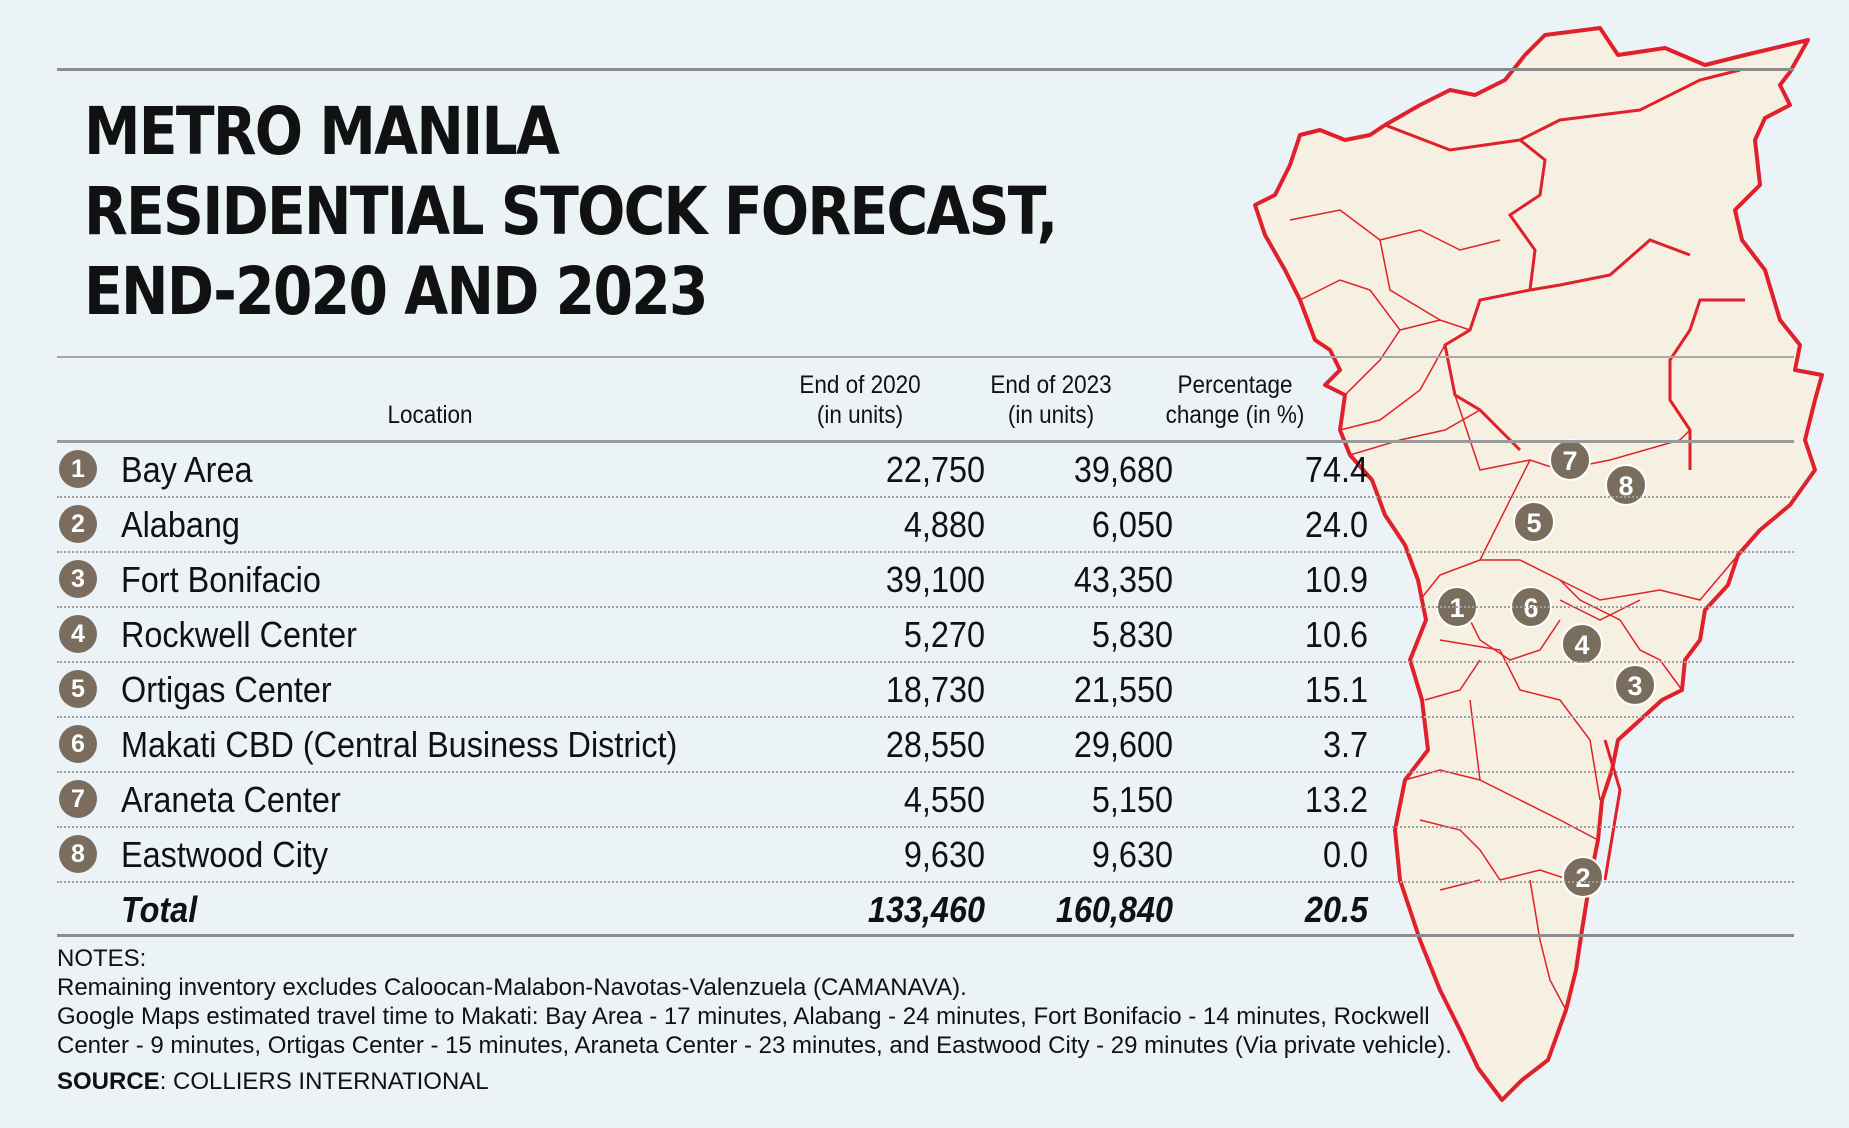 Image resolution: width=1849 pixels, height=1128 pixels. What do you see at coordinates (1456, 608) in the screenshot?
I see `svg-text: 1` at bounding box center [1456, 608].